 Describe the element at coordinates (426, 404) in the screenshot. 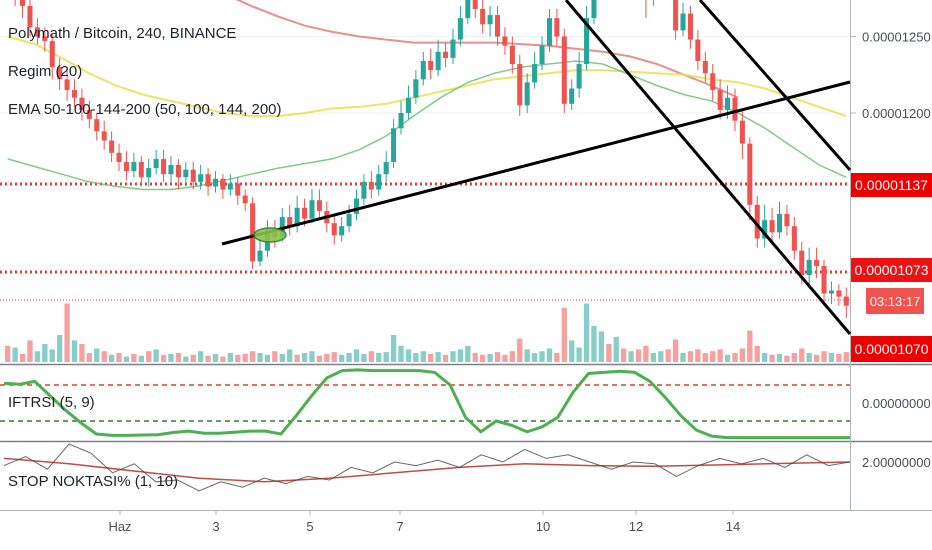

I see `iftrsi-line` at that location.